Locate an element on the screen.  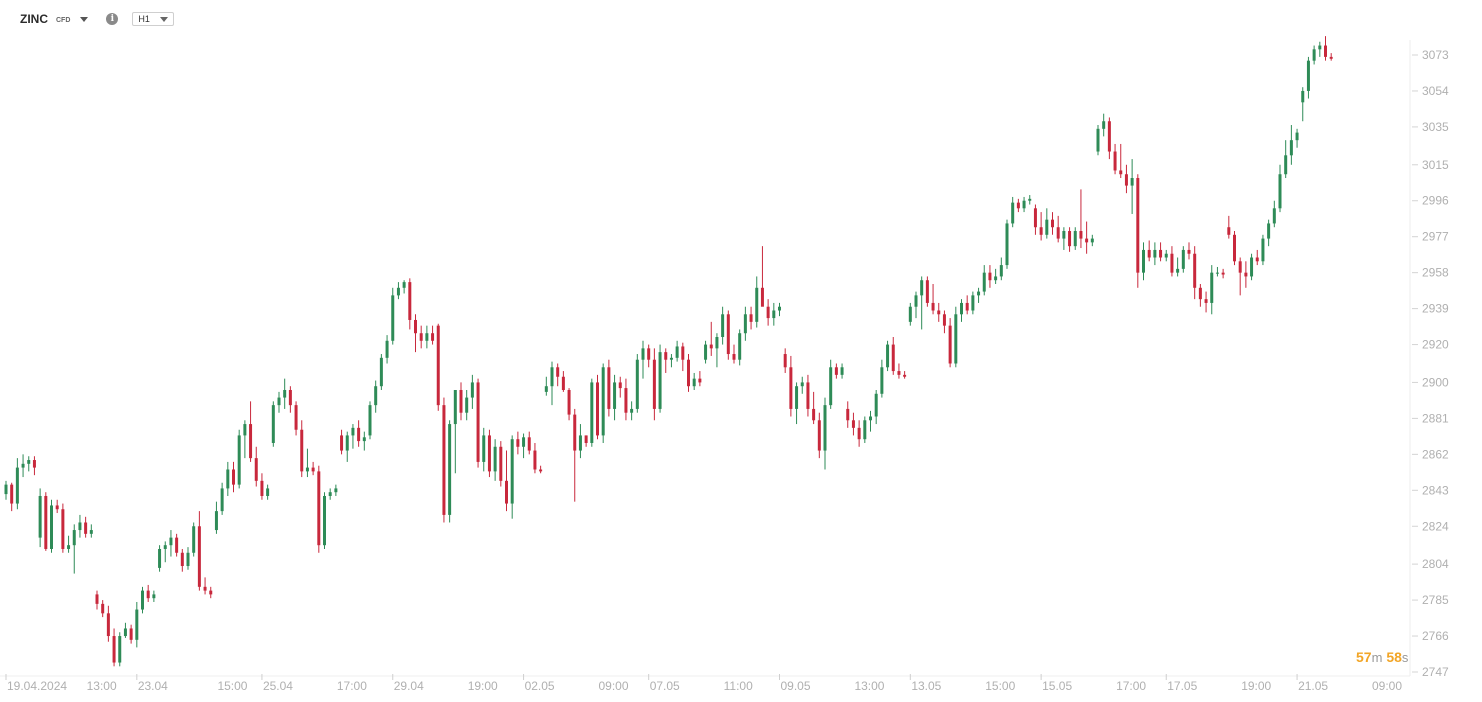
y-tick-label: 2939 is located at coordinates (1435, 309).